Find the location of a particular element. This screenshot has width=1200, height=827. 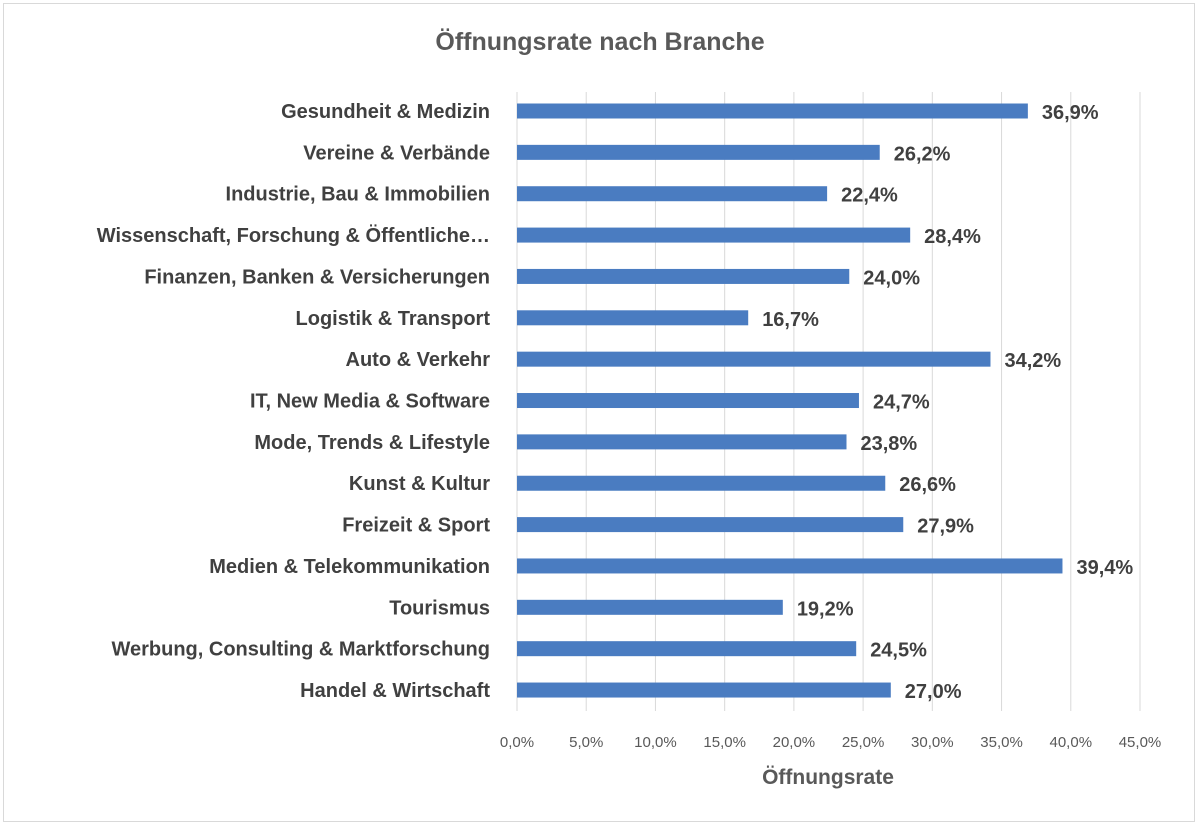

data-label: 36,9% is located at coordinates (1070, 113).